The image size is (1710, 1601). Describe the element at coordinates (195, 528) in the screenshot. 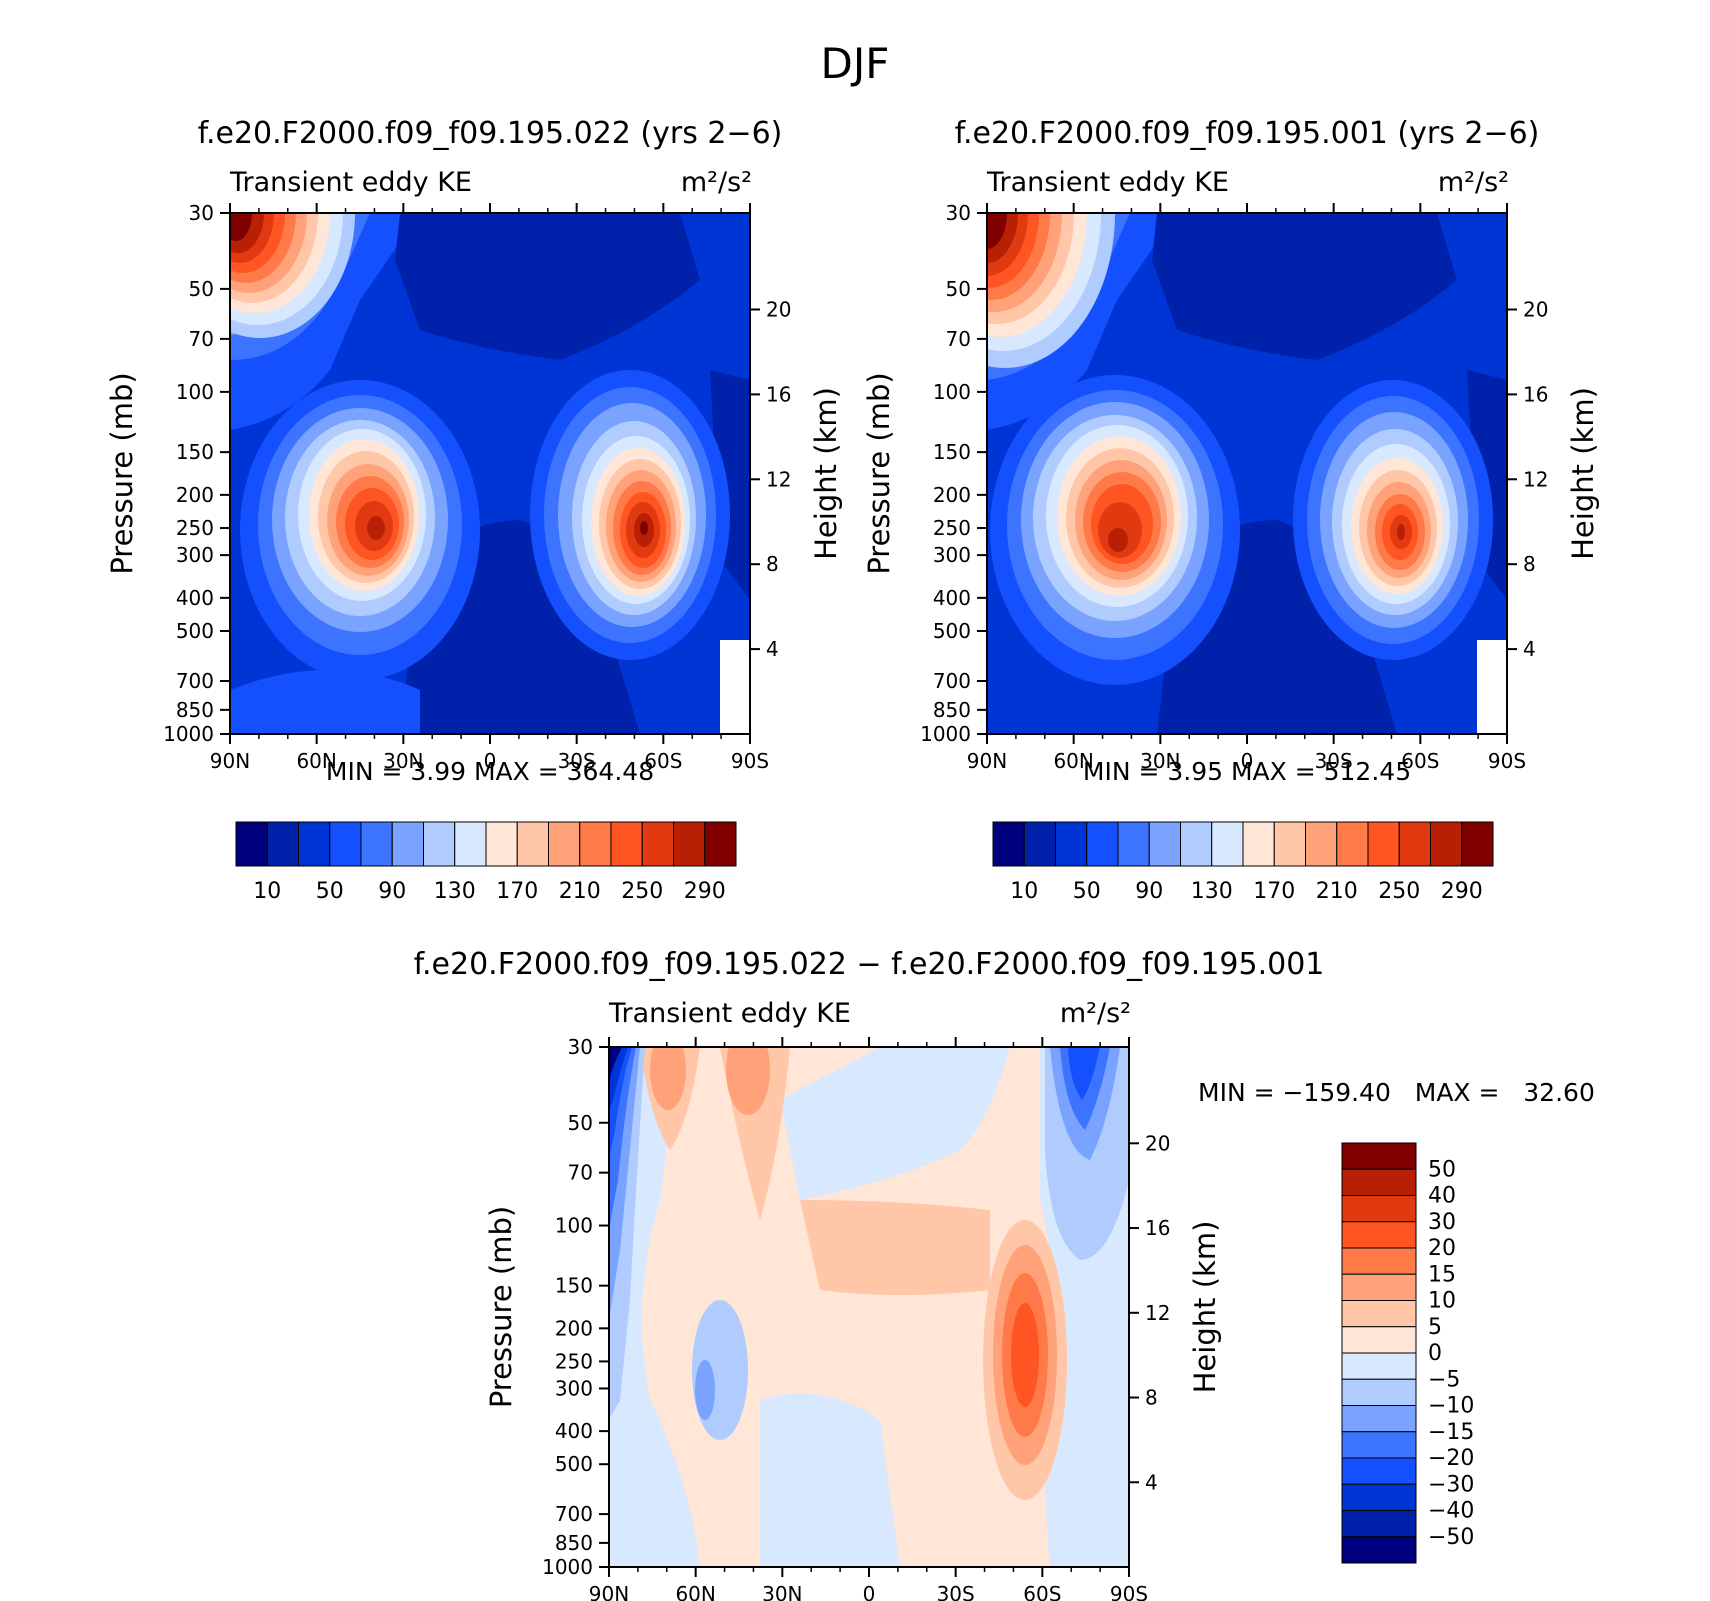

I see `pressure-tick-label: 250` at that location.